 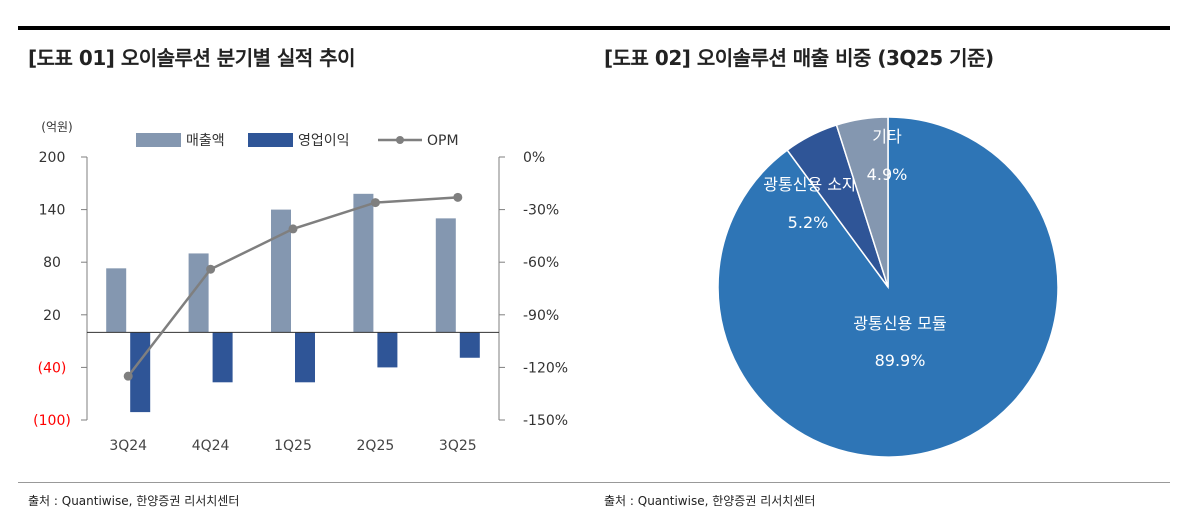 I want to click on bar-sales-2Q25, so click(x=363, y=263).